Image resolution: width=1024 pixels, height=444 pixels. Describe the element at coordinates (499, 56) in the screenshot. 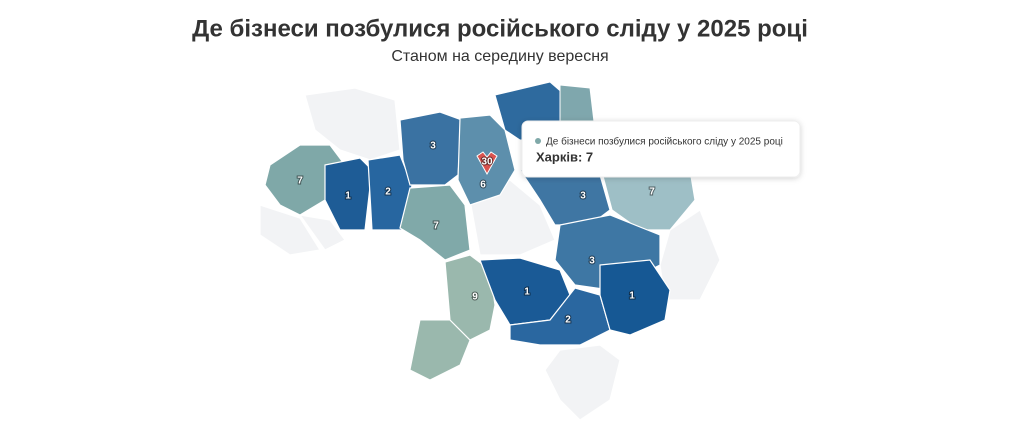

I see `subtitle: Станом на середину вересня` at that location.